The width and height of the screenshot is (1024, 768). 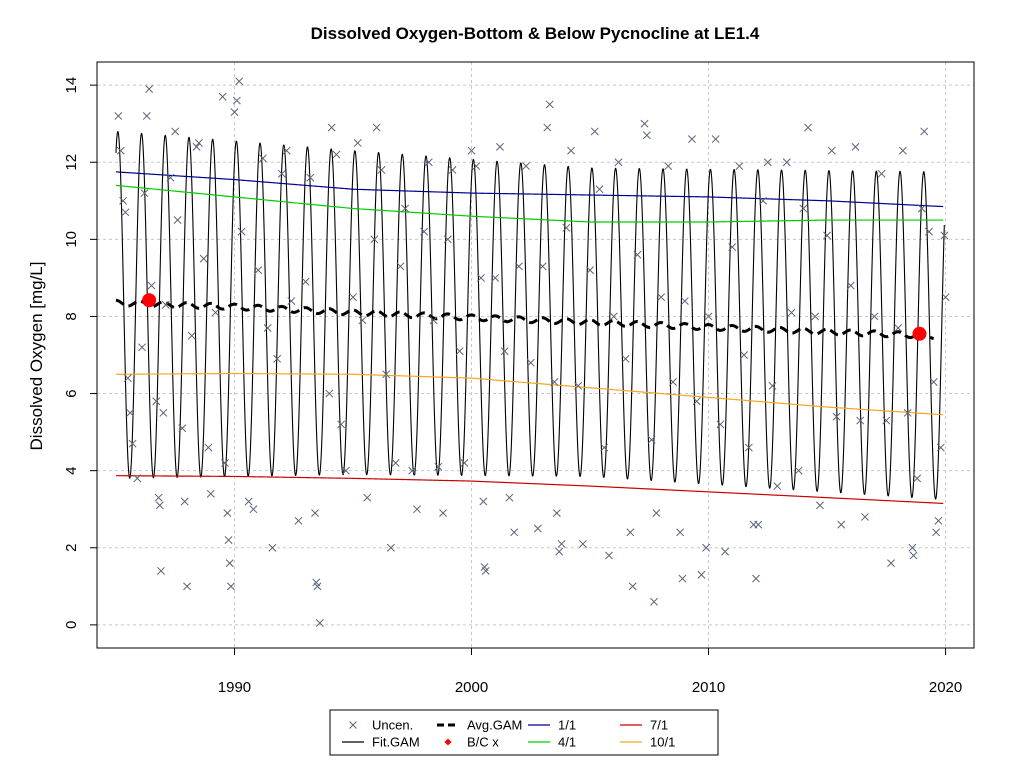 What do you see at coordinates (552, 742) in the screenshot?
I see `legend-item: 4/1` at bounding box center [552, 742].